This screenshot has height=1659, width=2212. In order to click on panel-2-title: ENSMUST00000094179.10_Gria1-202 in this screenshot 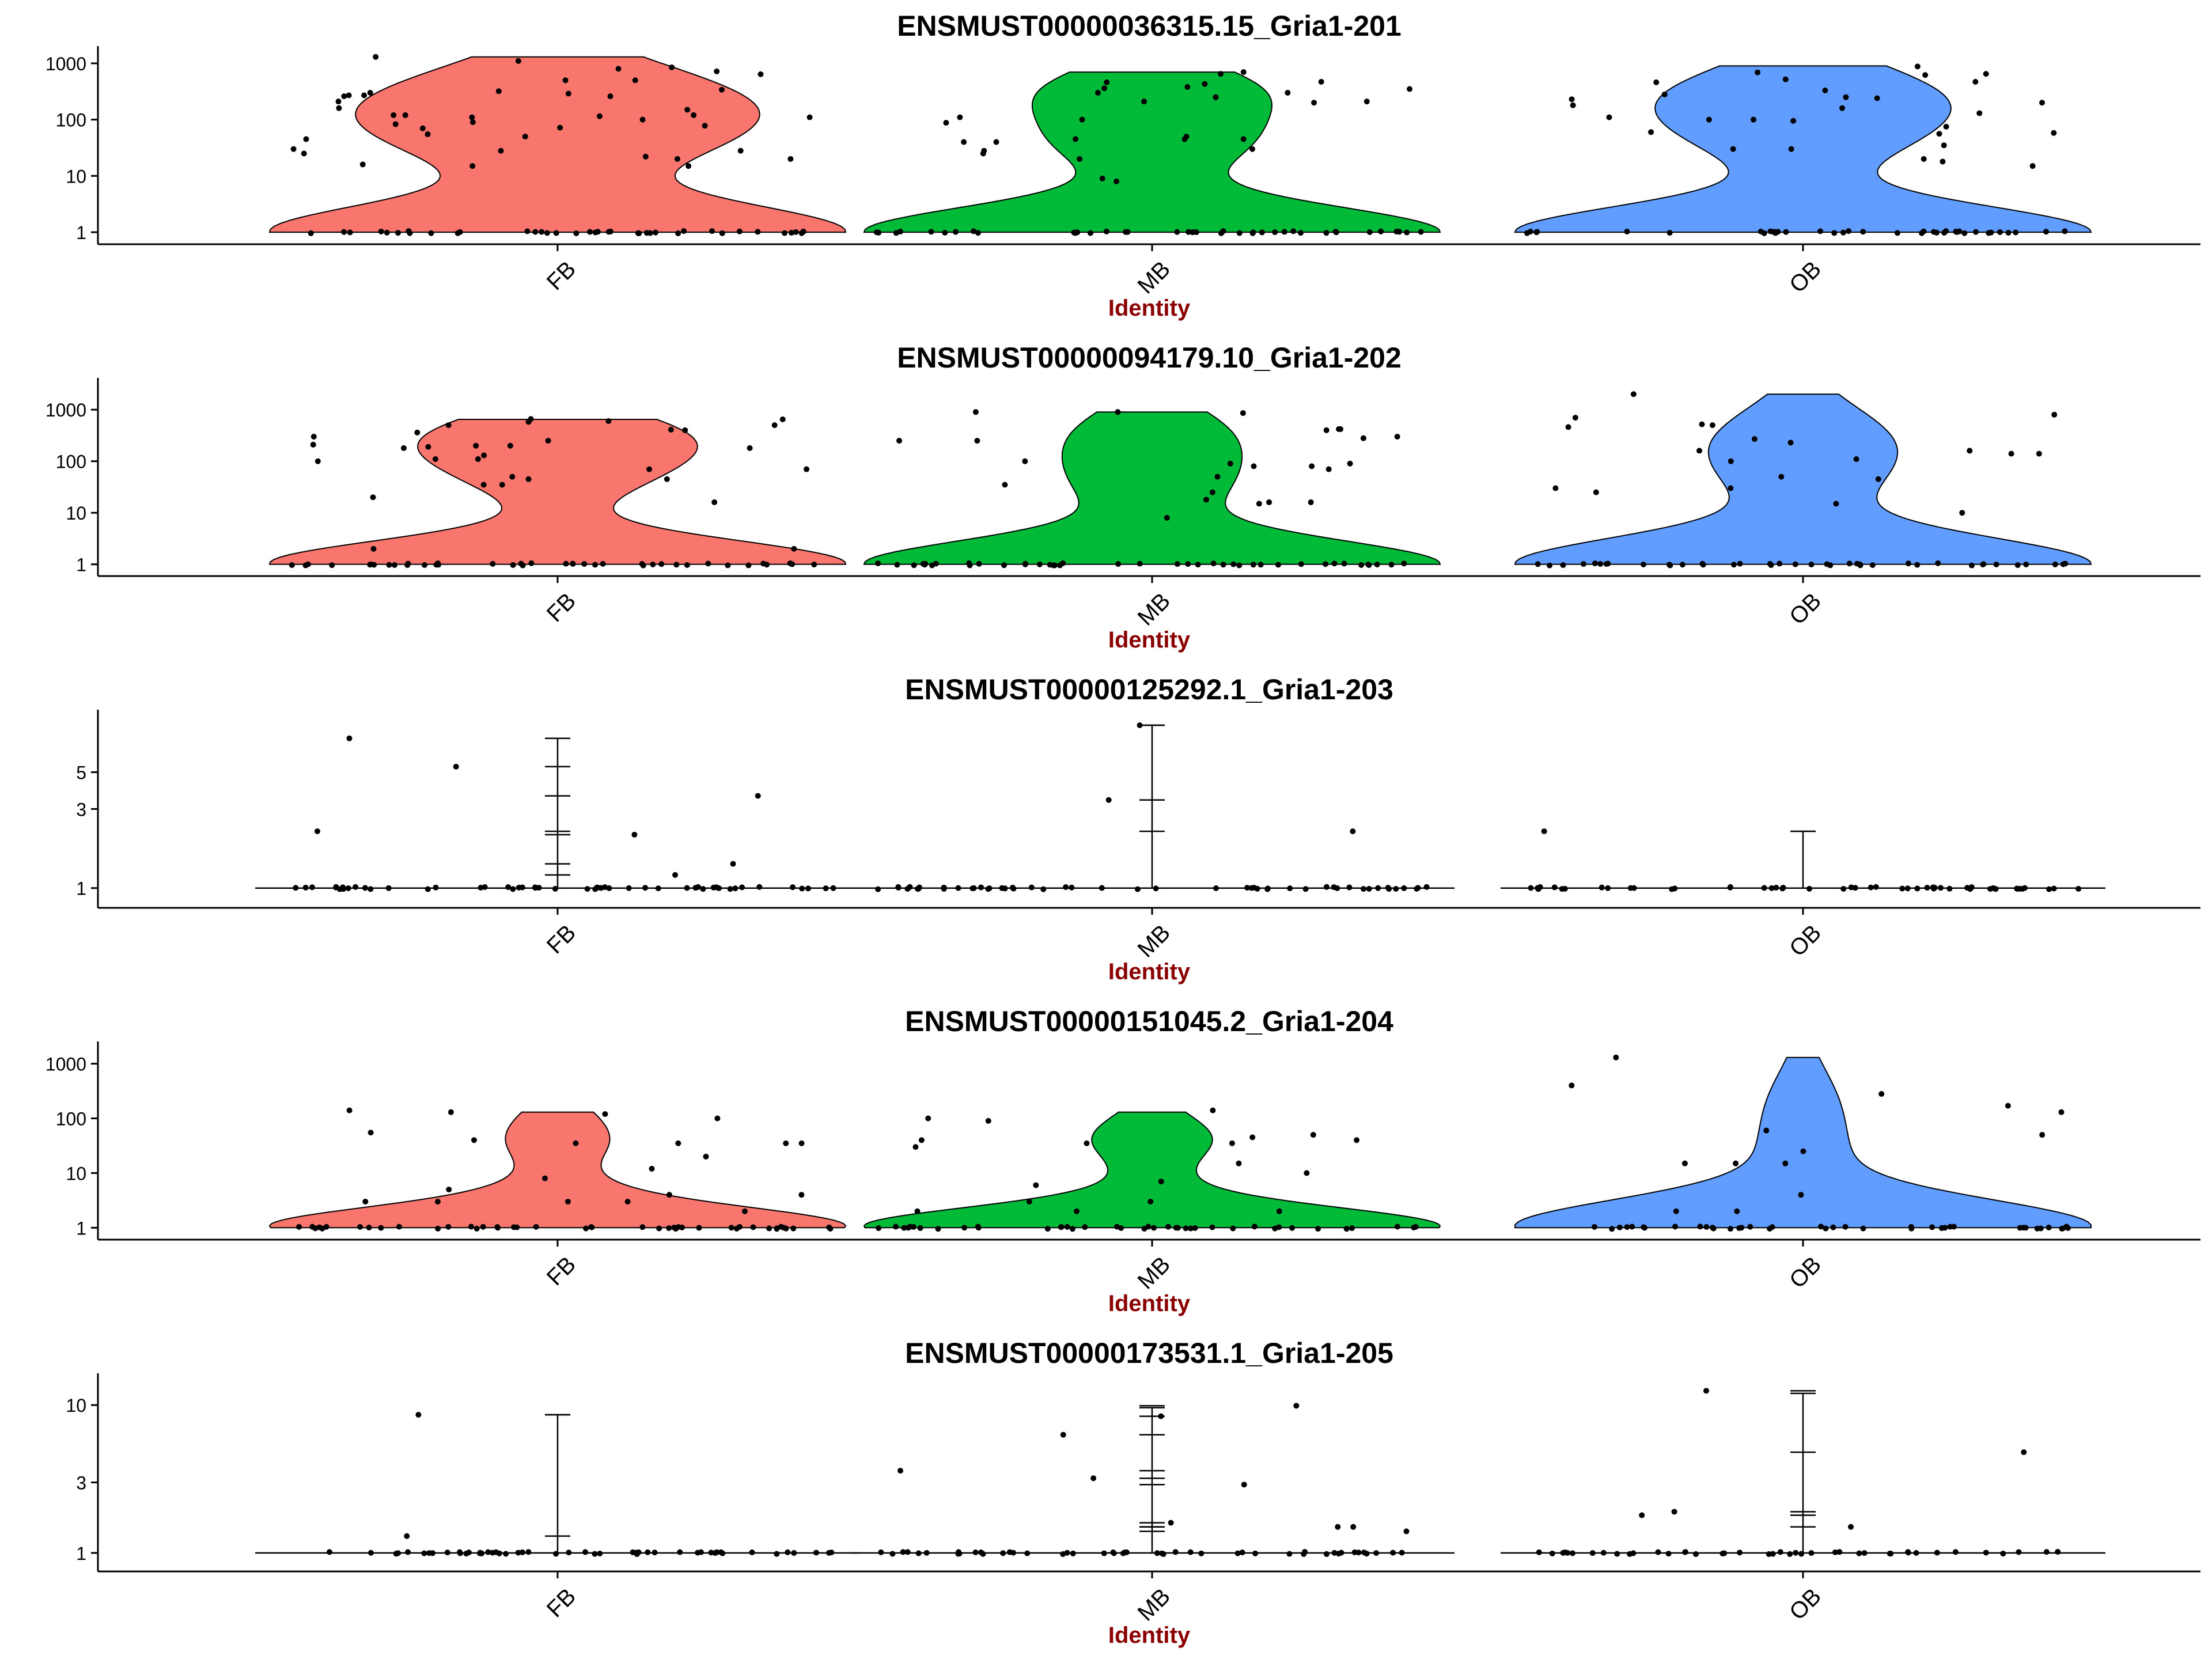, I will do `click(1149, 358)`.